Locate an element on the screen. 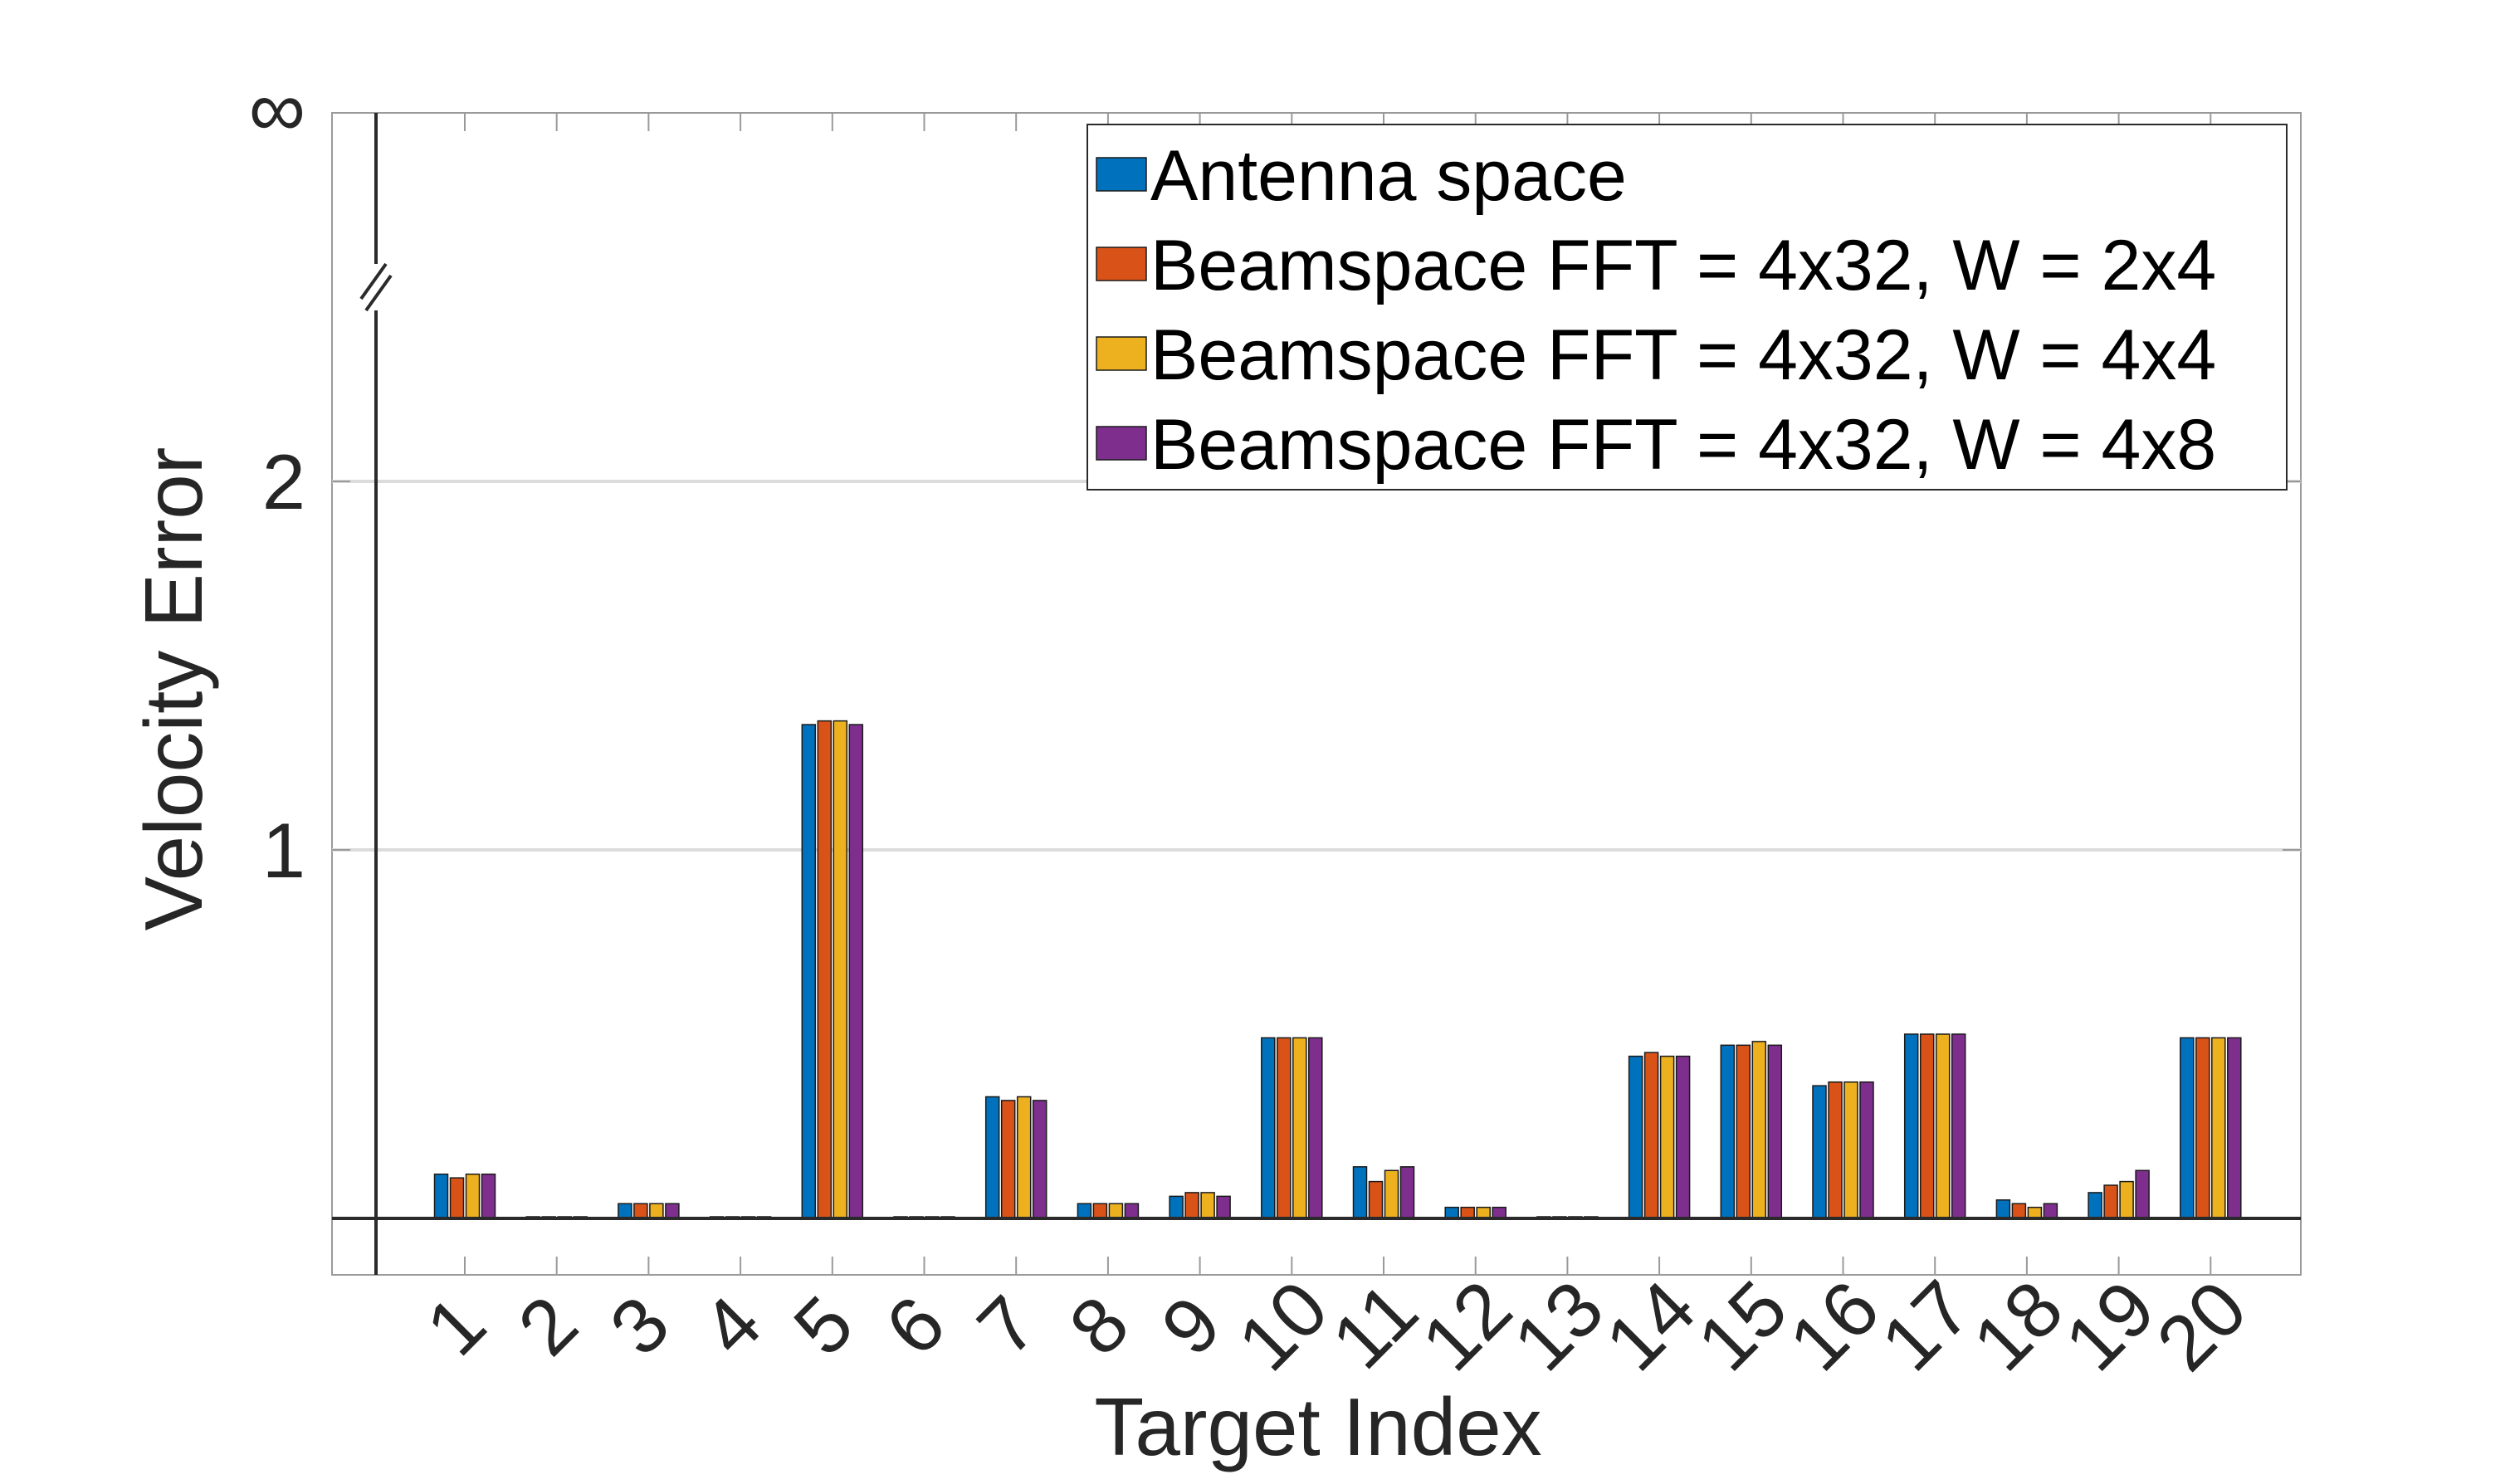 The width and height of the screenshot is (2510, 1484). legend-item: Beamspace FFT = 4x32, W = 2x4 is located at coordinates (1656, 265).